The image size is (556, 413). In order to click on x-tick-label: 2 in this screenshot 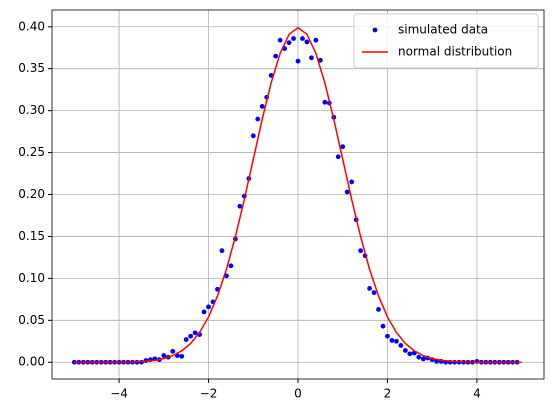, I will do `click(388, 394)`.